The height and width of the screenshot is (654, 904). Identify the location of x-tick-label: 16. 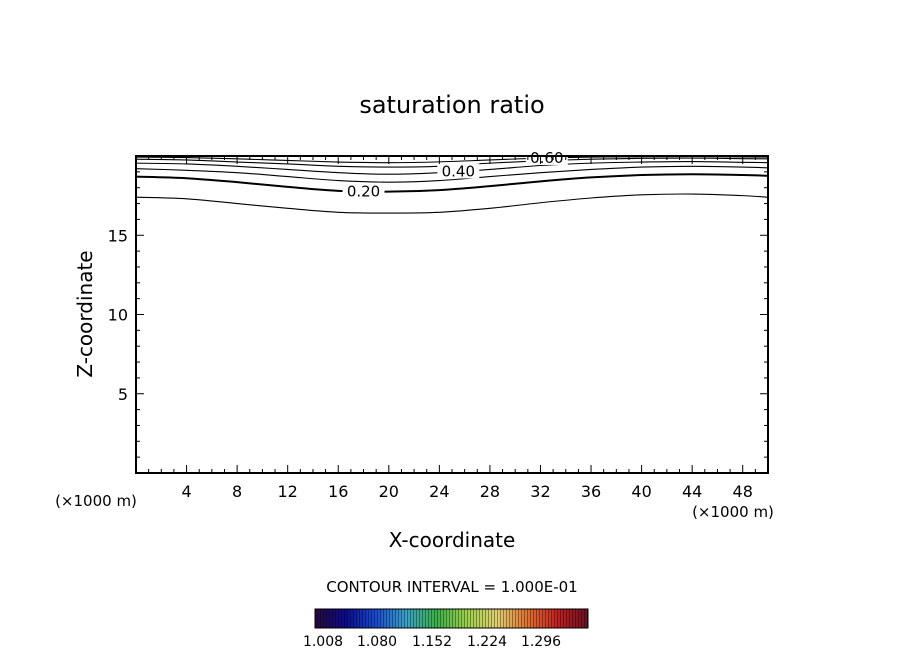
(338, 491).